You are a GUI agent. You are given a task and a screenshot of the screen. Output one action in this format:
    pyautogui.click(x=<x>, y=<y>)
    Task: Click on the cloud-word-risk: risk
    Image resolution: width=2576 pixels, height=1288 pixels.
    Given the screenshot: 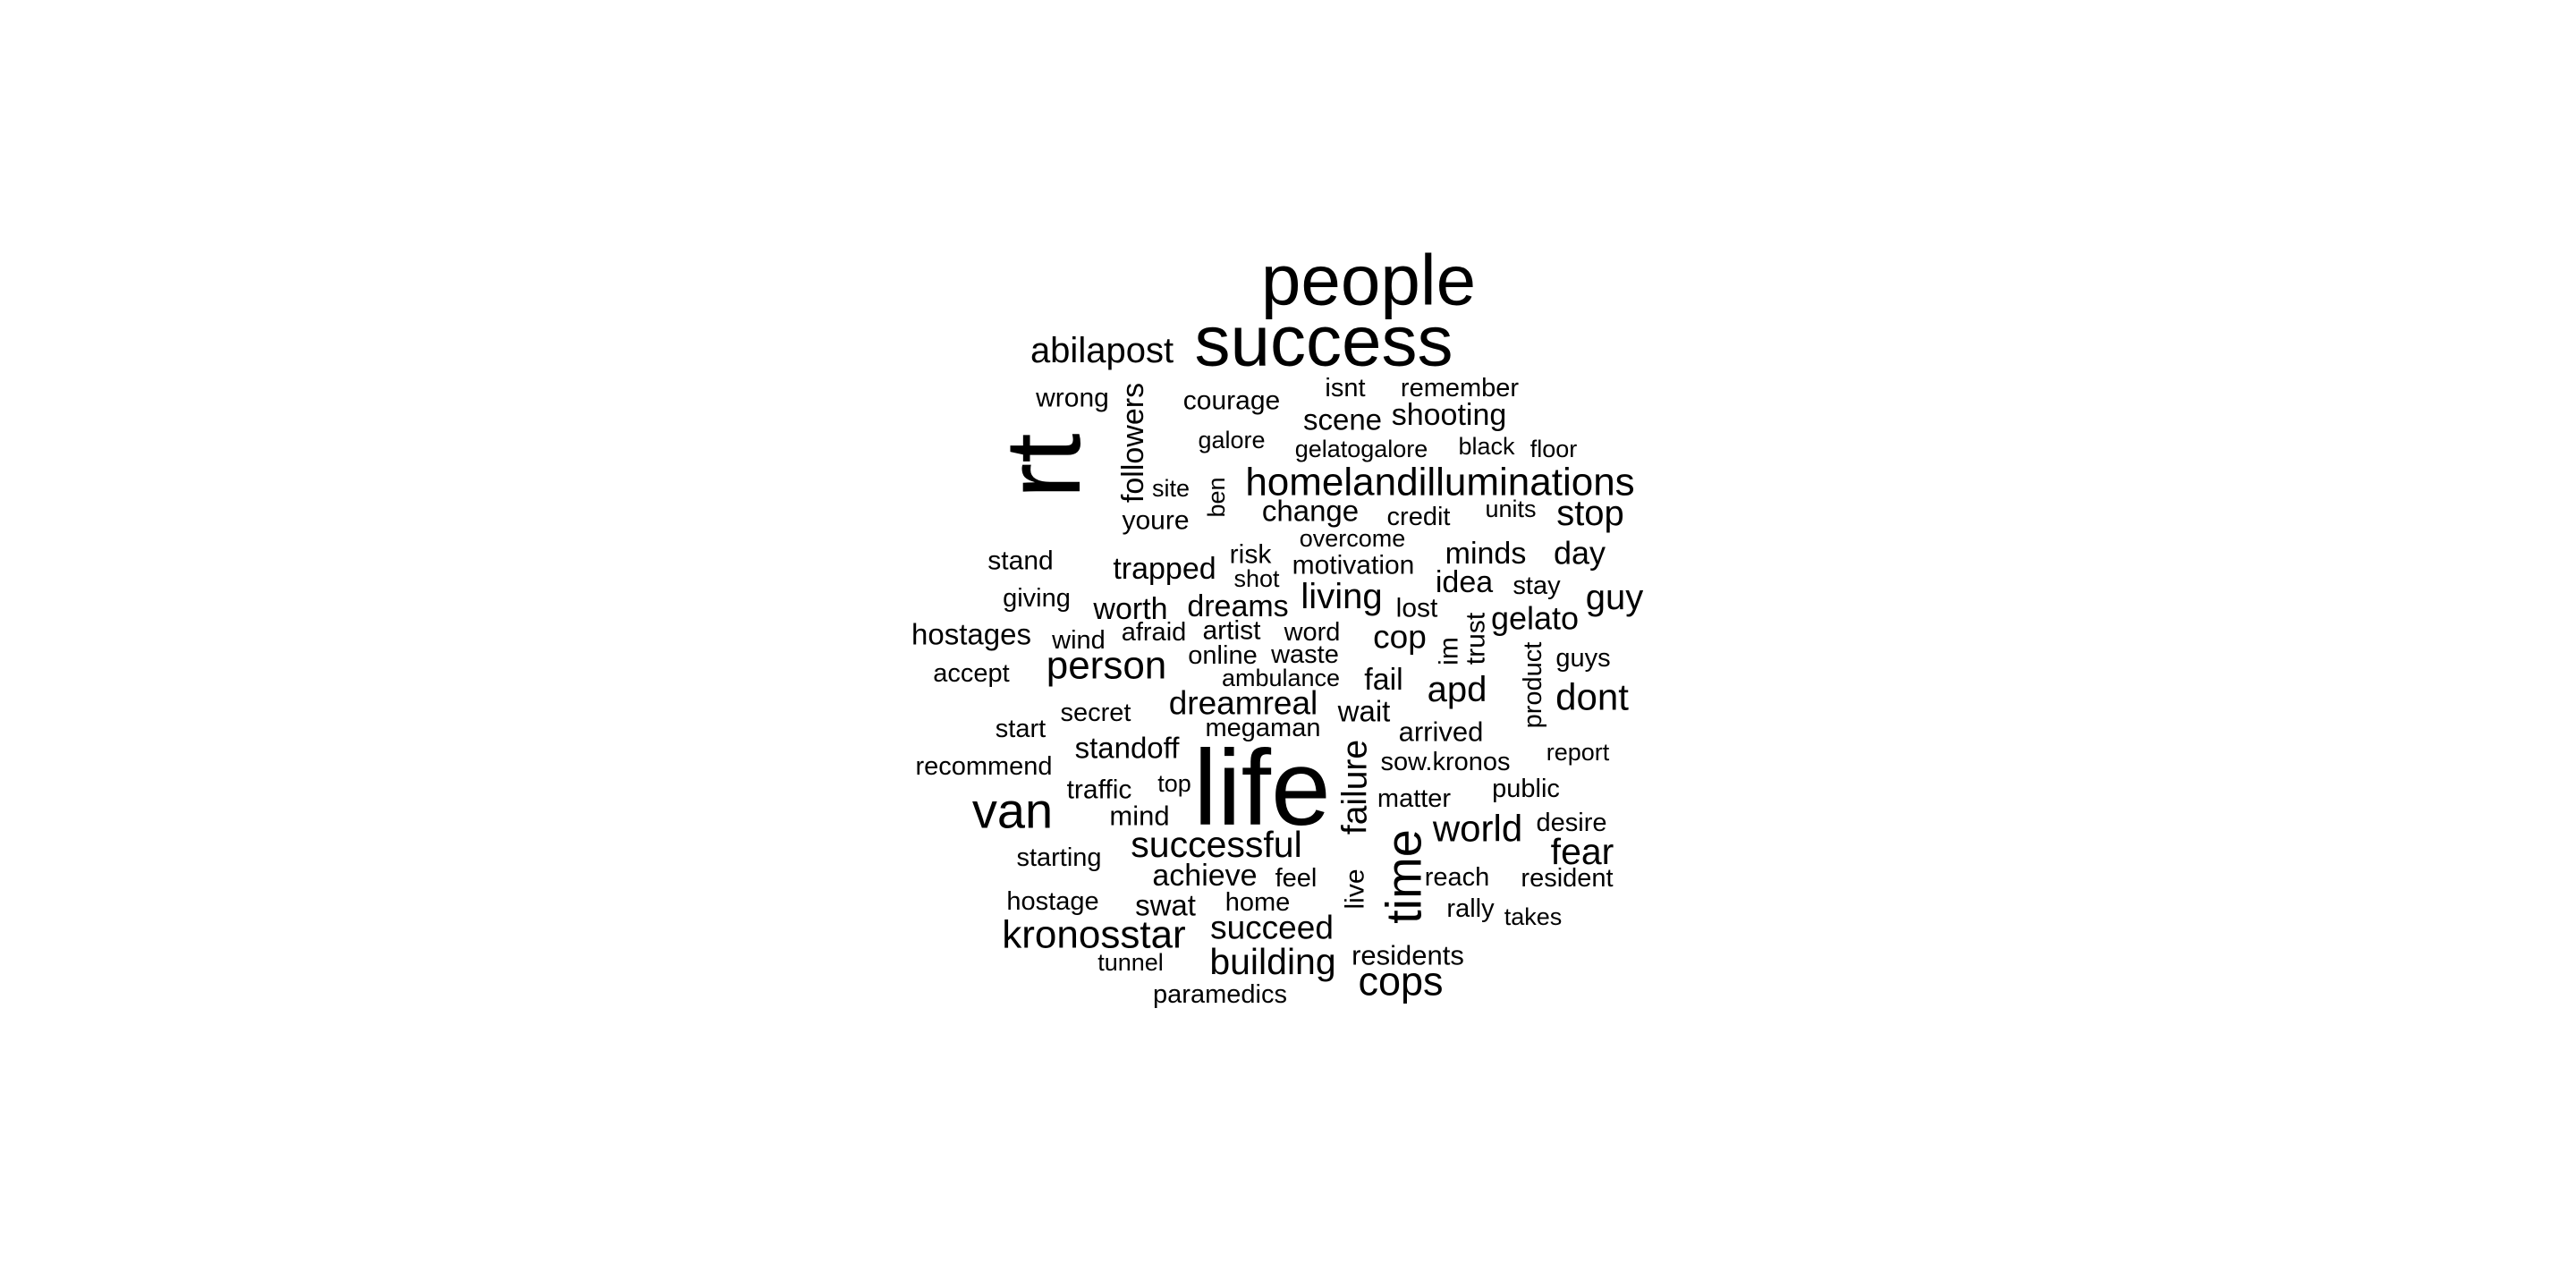 What is the action you would take?
    pyautogui.click(x=1251, y=555)
    